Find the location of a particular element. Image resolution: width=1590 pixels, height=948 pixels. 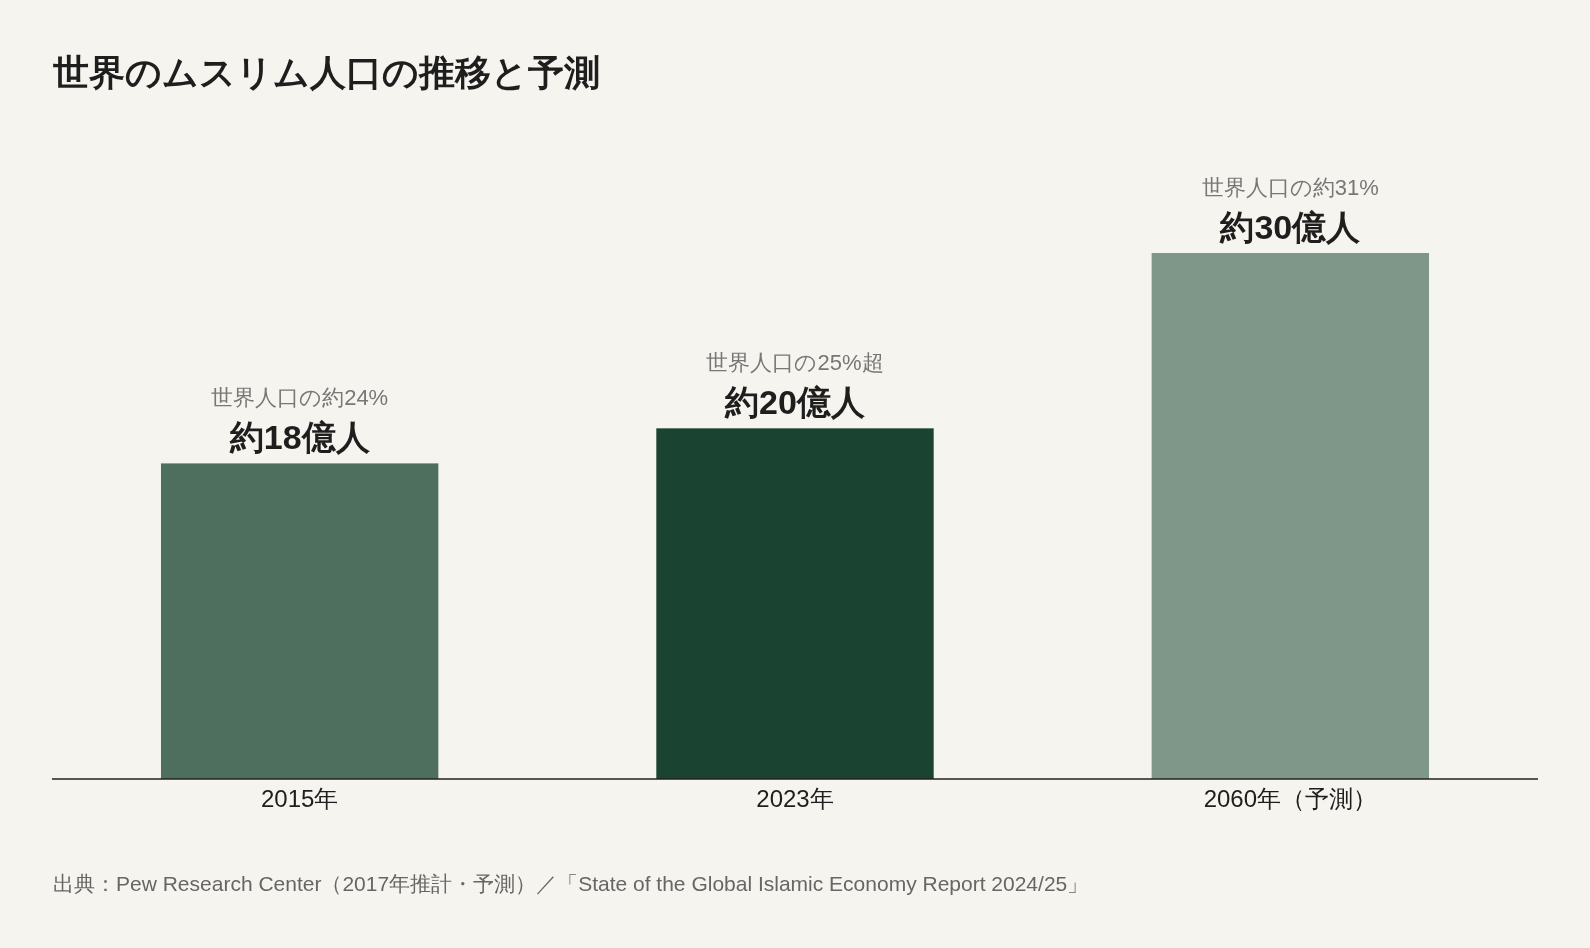

x-tick-label: 2023年 is located at coordinates (795, 798).